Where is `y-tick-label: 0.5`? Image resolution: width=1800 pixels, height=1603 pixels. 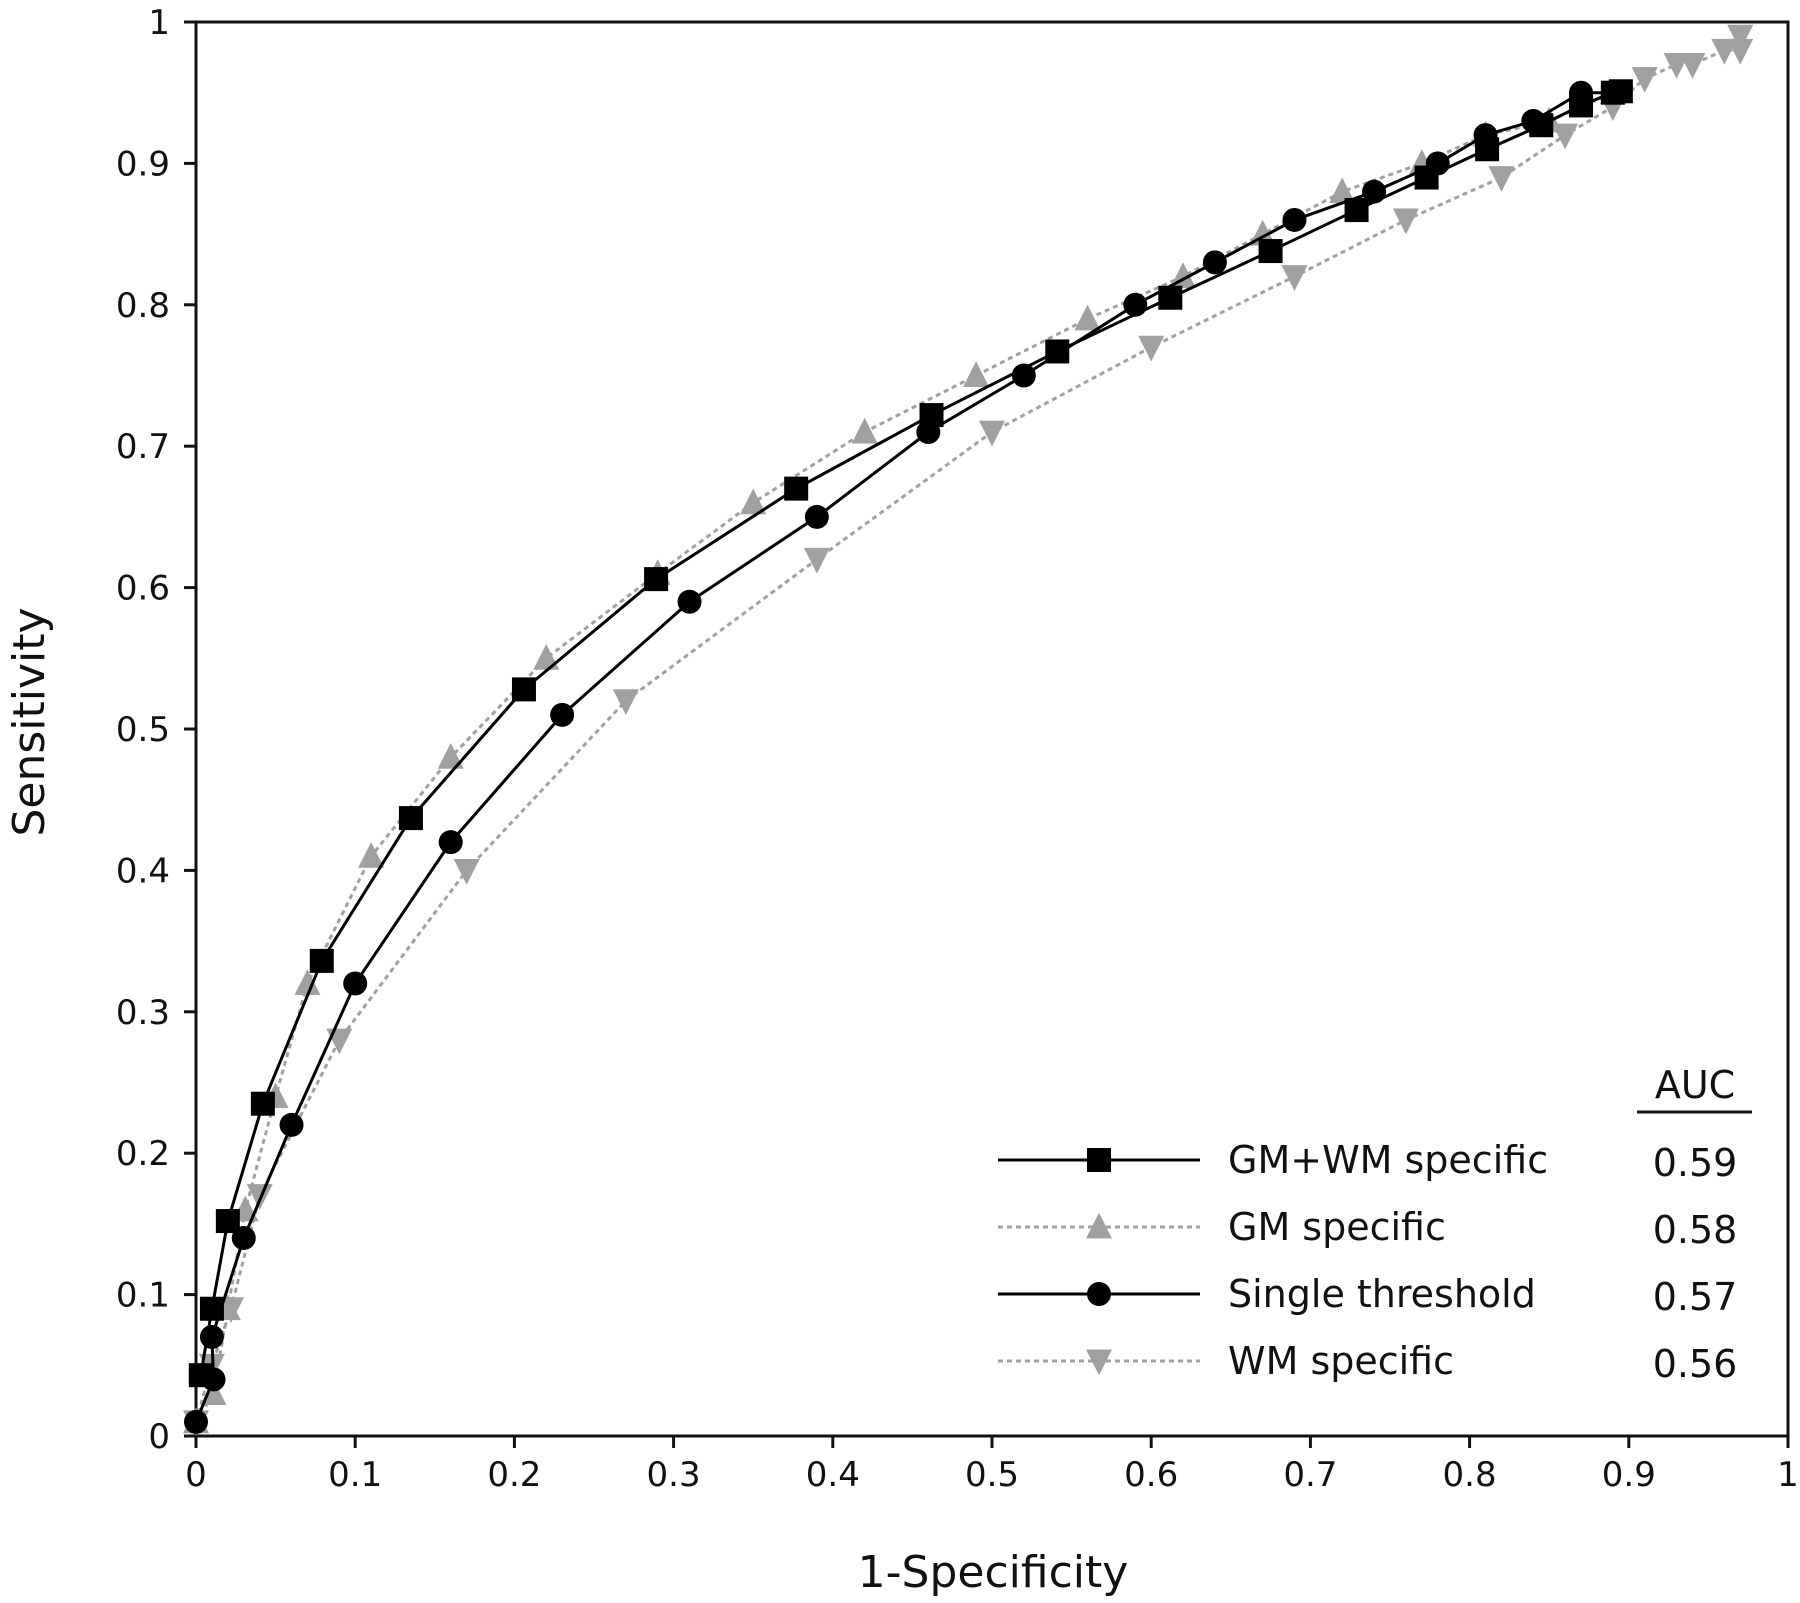
y-tick-label: 0.5 is located at coordinates (143, 730).